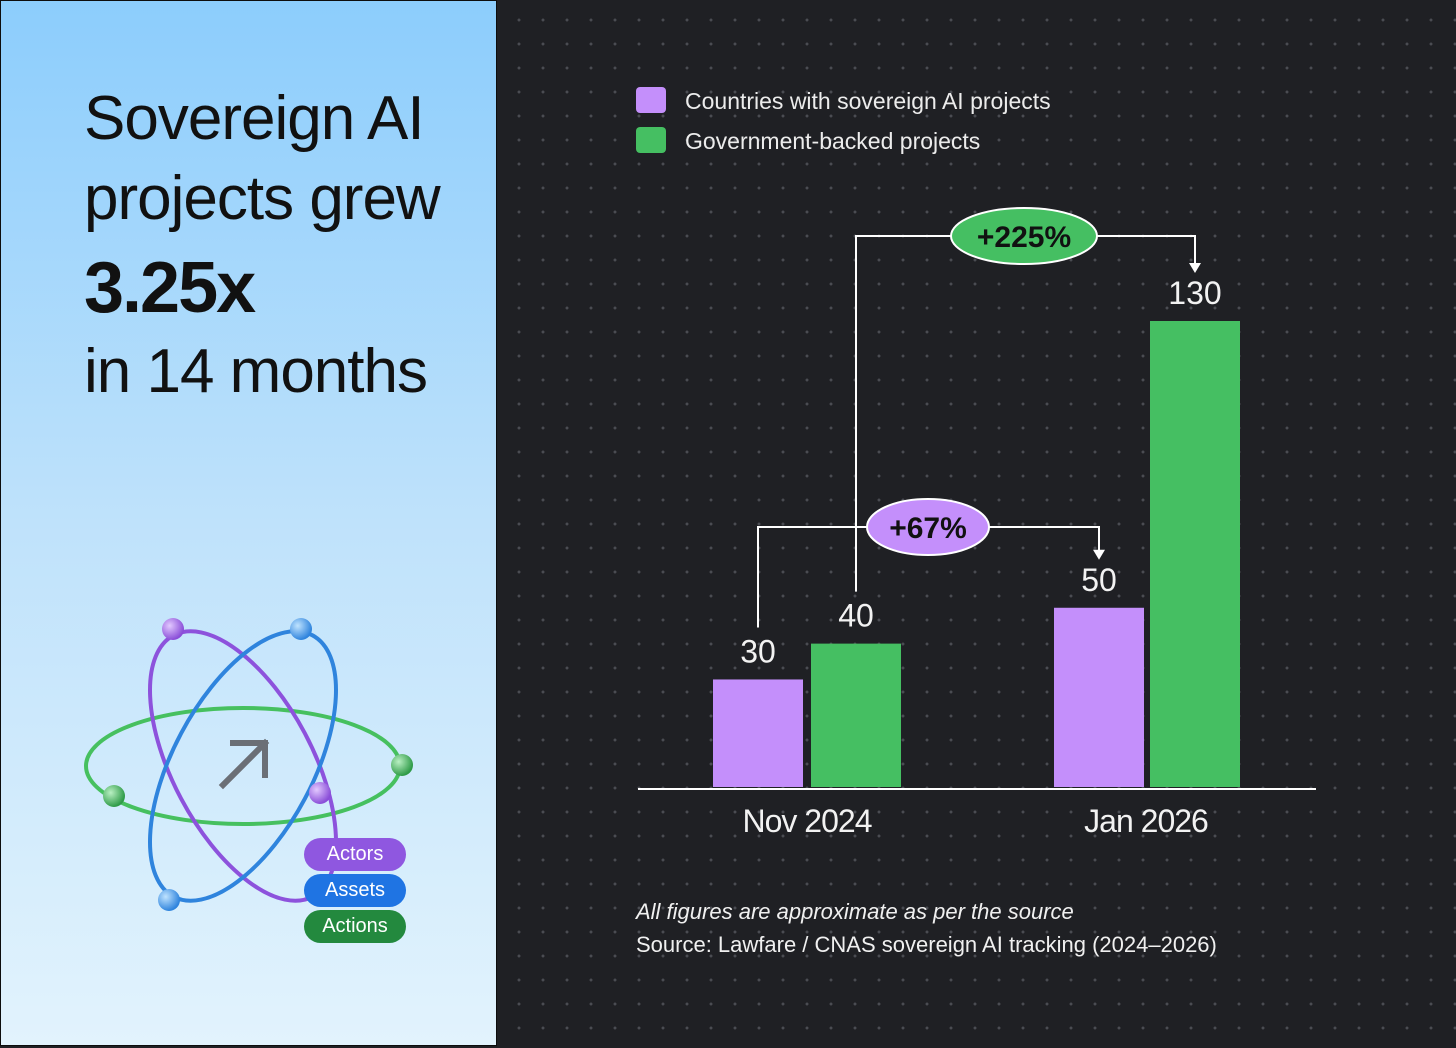  I want to click on headline-multiplier: 3.25x, so click(170, 288).